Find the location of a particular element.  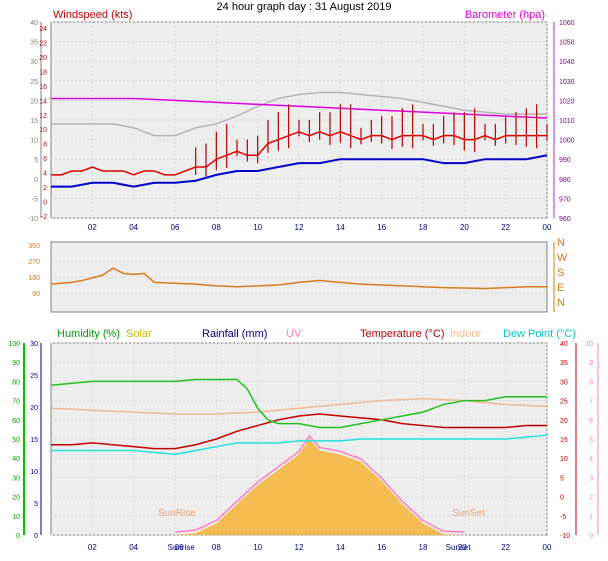

wind-tick: 4 is located at coordinates (45, 174).